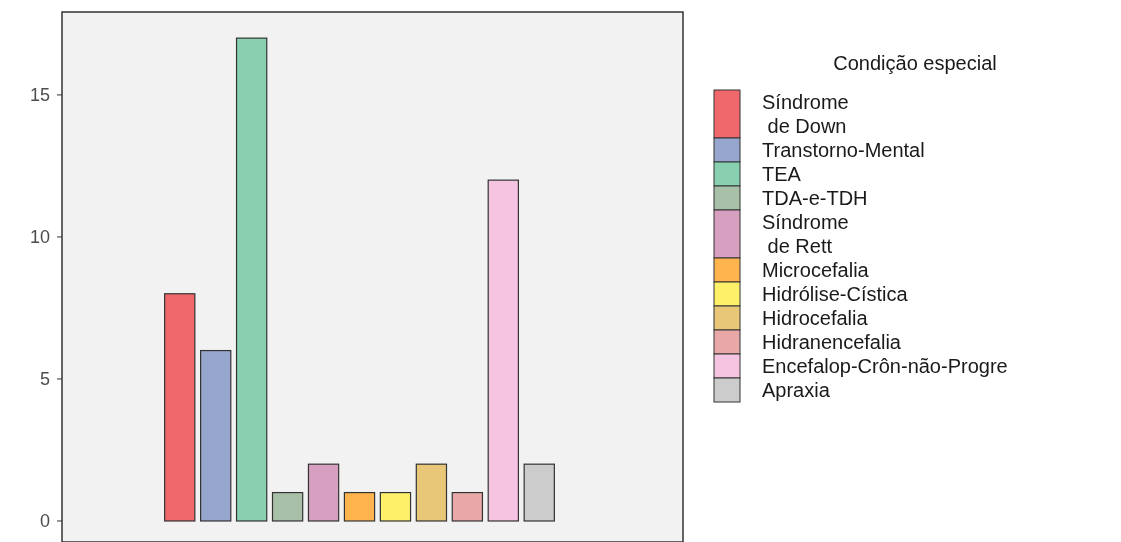  I want to click on legend-label: Hidranencefalia, so click(832, 342).